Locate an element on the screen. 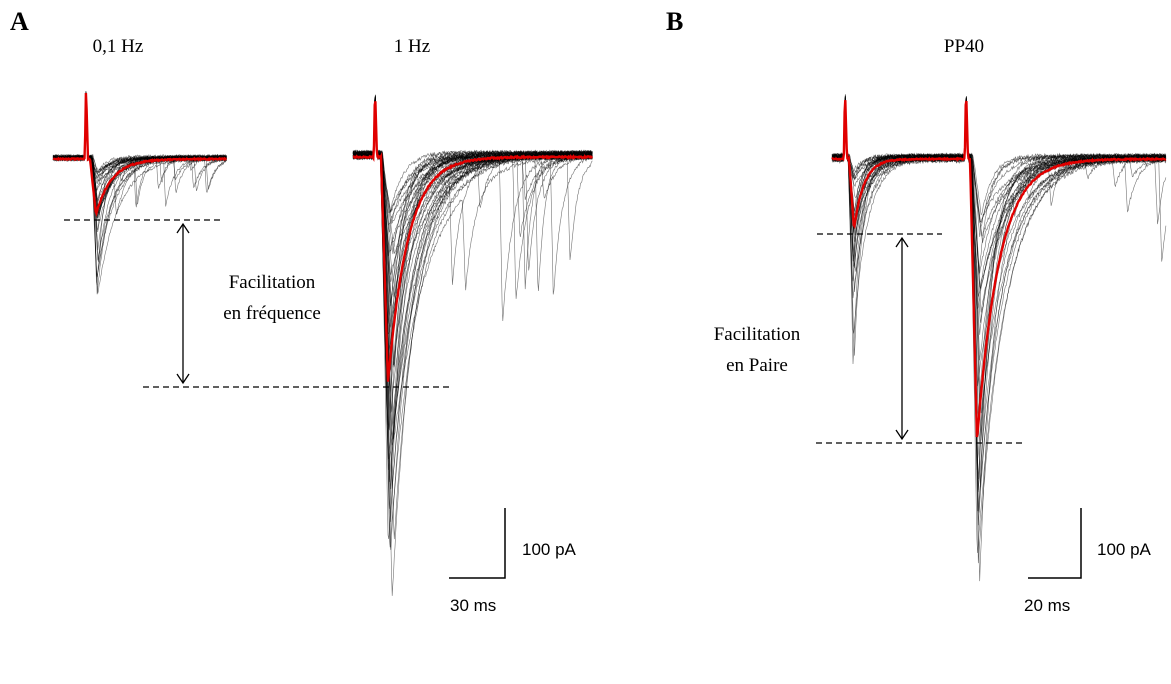  traces-0-1hz is located at coordinates (139, 192).